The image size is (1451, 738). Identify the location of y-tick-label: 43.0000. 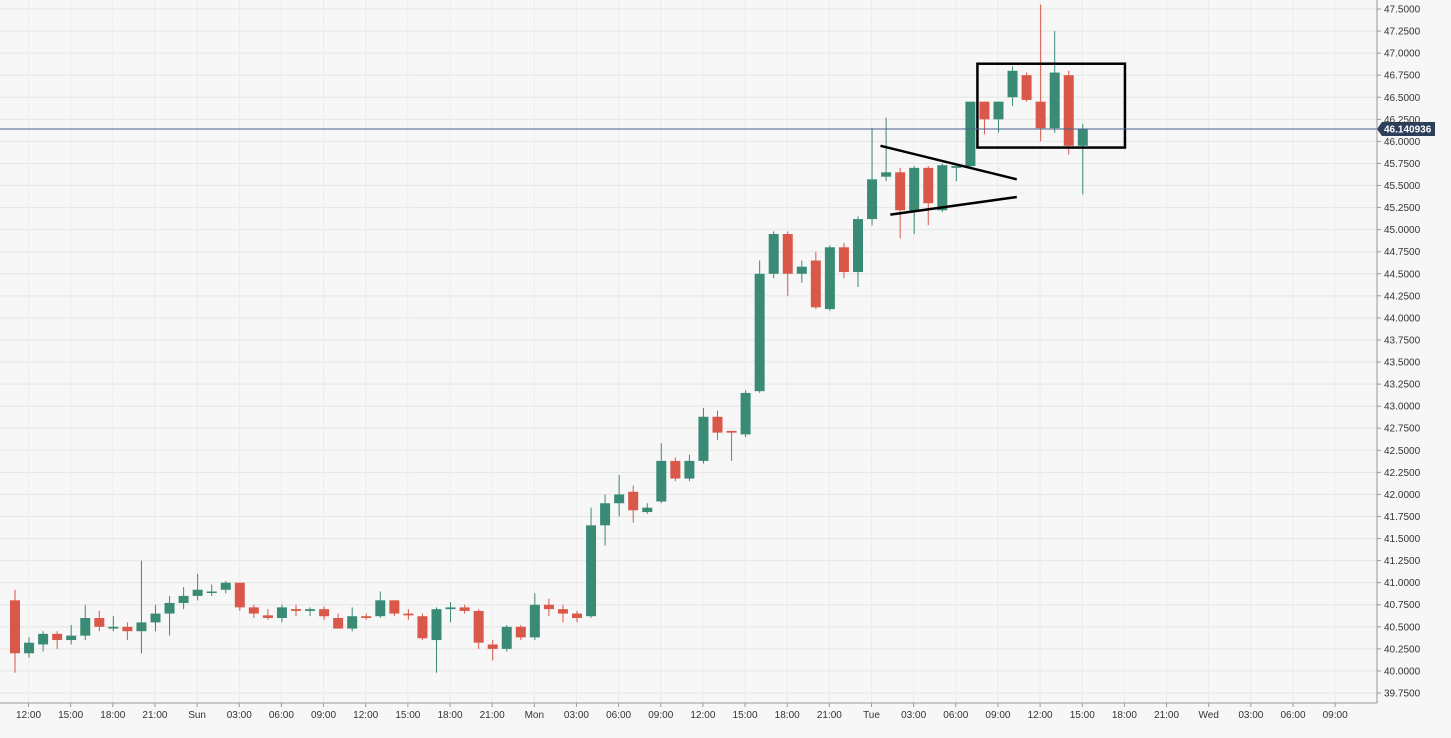
(1402, 407).